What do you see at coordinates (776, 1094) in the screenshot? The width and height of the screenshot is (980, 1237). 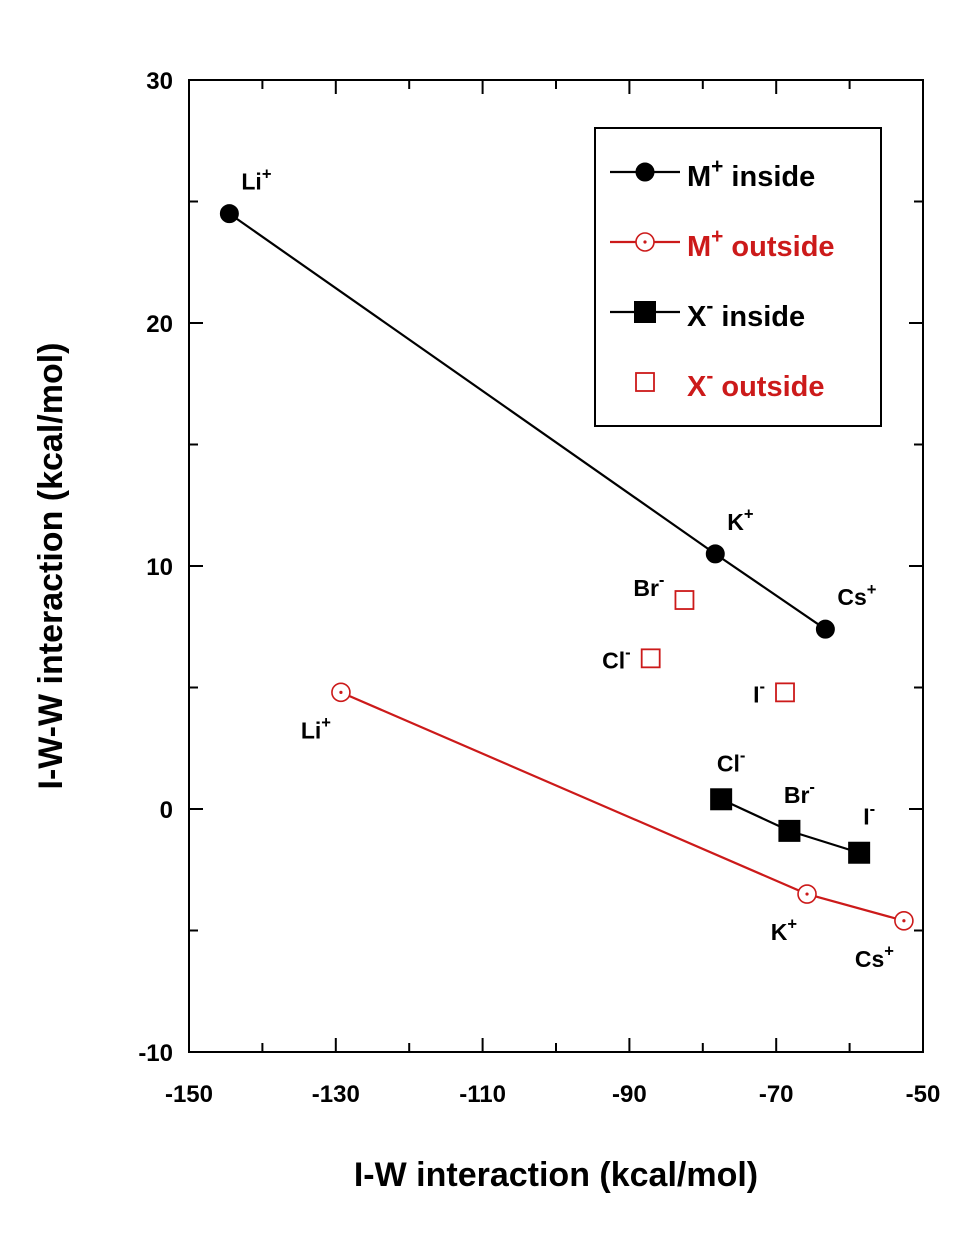 I see `x-tick-label: -70` at bounding box center [776, 1094].